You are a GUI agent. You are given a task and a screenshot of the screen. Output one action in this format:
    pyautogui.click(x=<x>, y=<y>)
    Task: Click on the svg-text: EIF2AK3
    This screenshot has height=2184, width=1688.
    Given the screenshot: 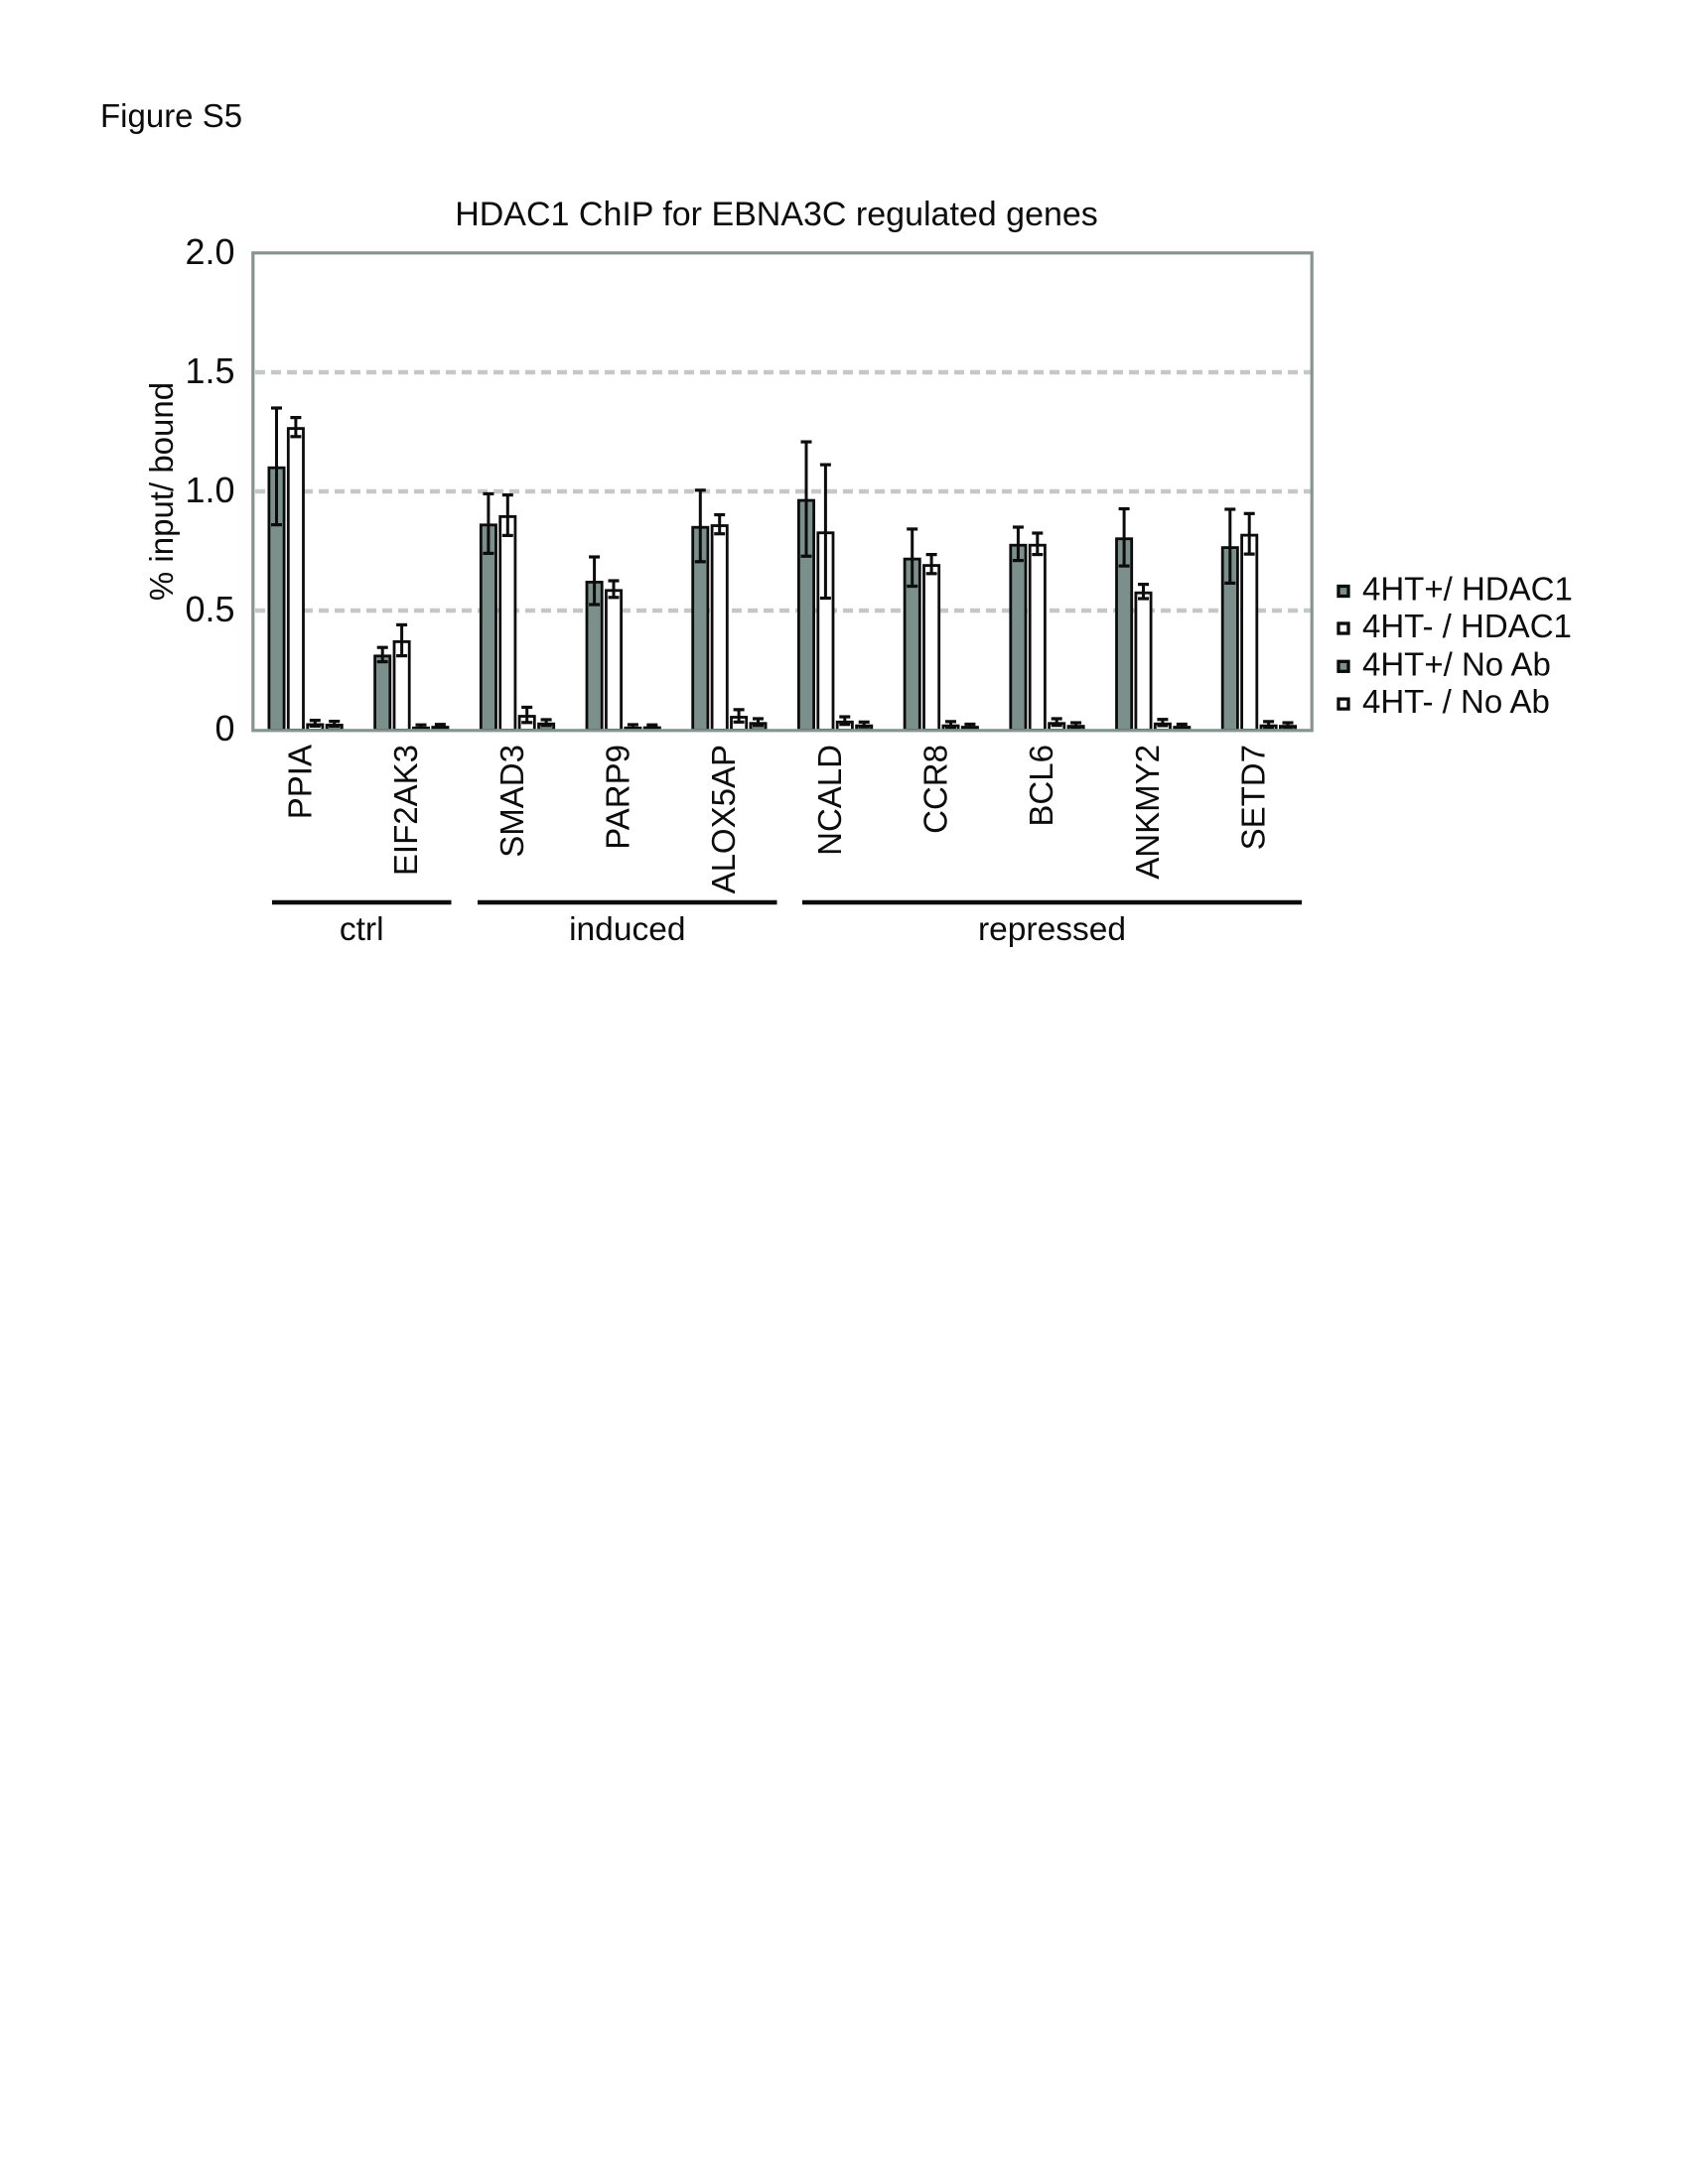 What is the action you would take?
    pyautogui.click(x=405, y=810)
    